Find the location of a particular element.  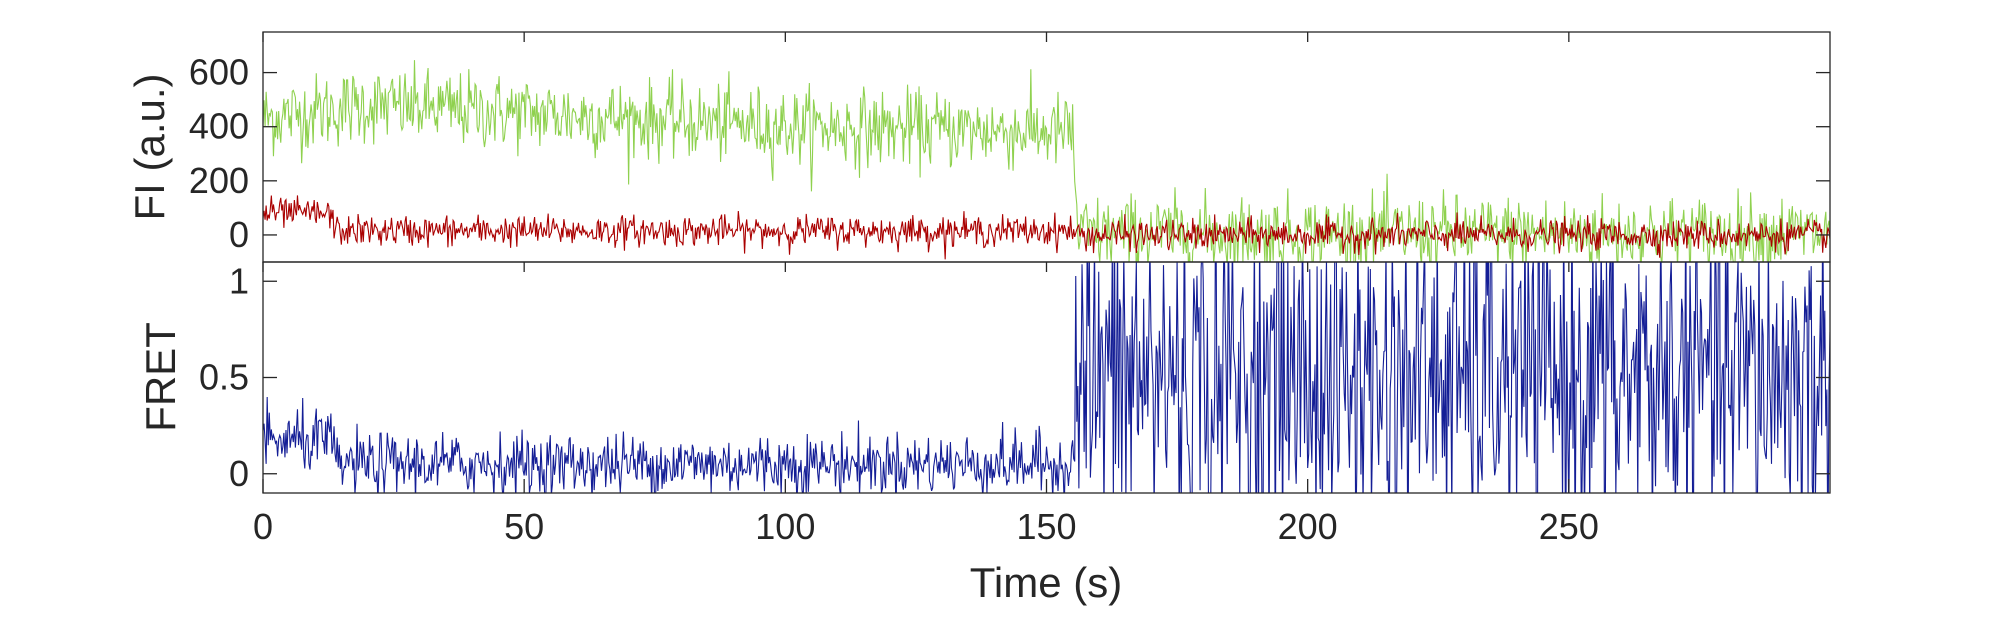

x-tick-label: 100 is located at coordinates (785, 526).